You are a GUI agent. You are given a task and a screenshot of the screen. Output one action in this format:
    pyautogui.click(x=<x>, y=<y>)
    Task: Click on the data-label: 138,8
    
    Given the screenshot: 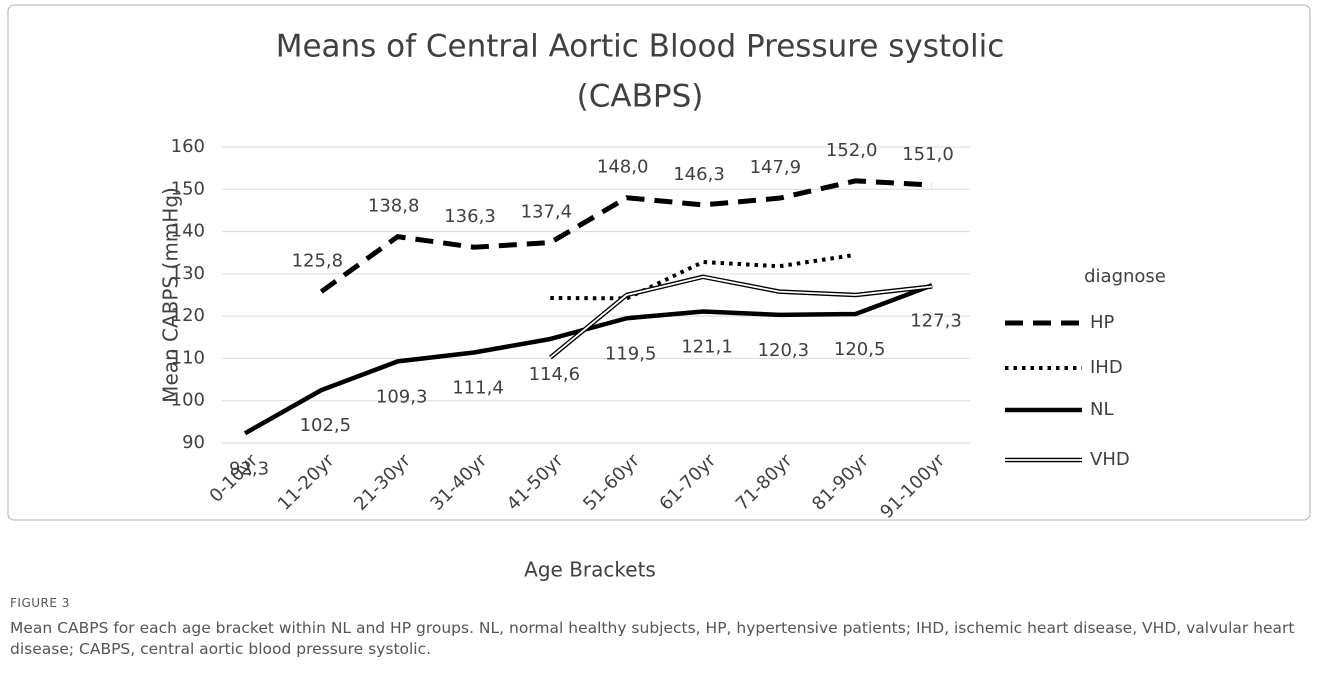 What is the action you would take?
    pyautogui.click(x=394, y=206)
    